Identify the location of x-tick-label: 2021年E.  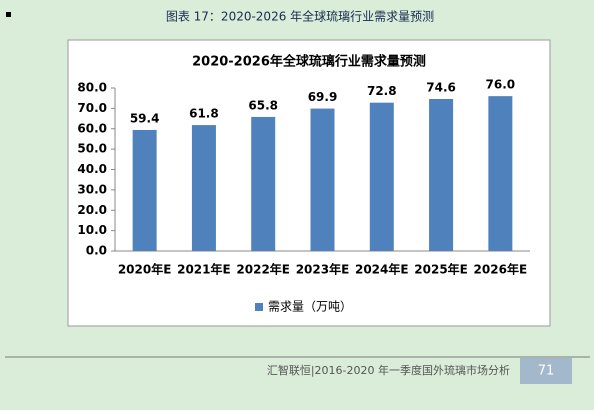
(204, 269).